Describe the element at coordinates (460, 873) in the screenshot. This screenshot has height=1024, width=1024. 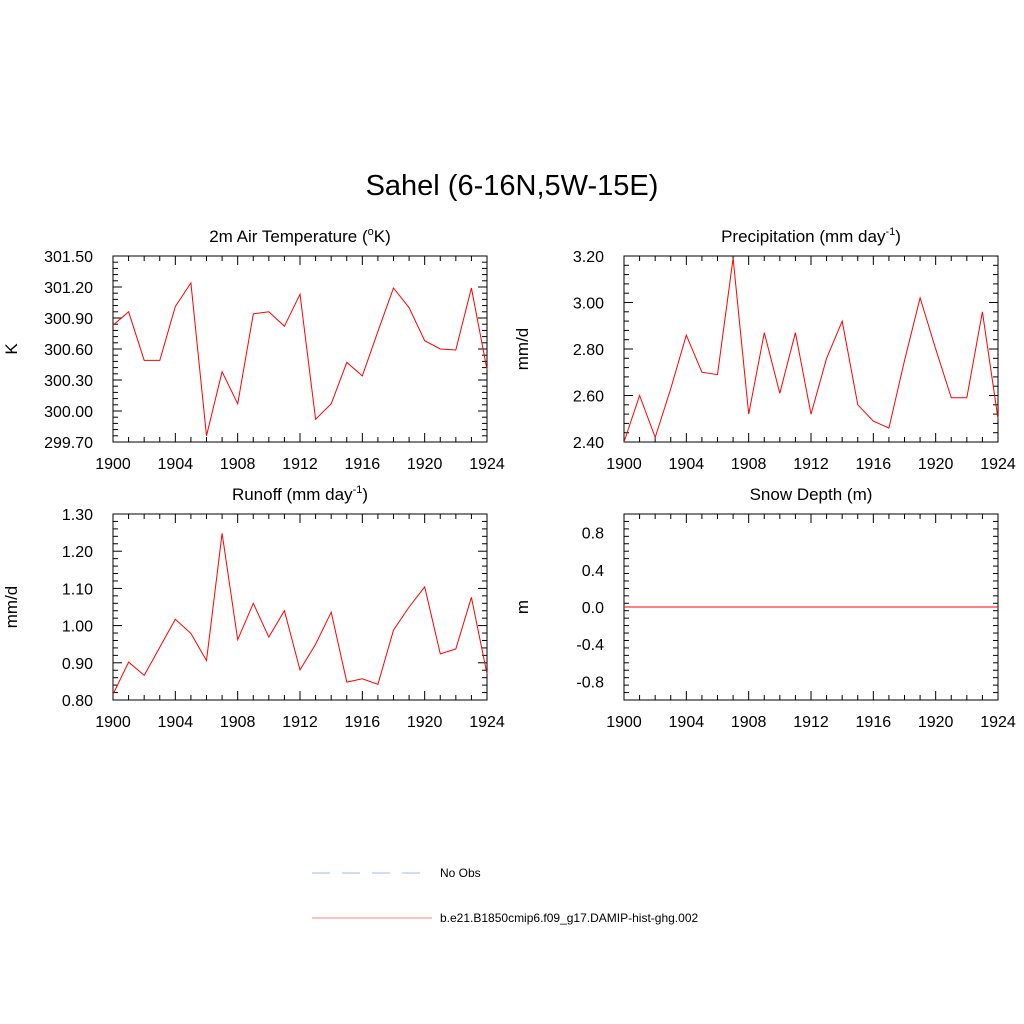
I see `legend-obs-label: No Obs` at that location.